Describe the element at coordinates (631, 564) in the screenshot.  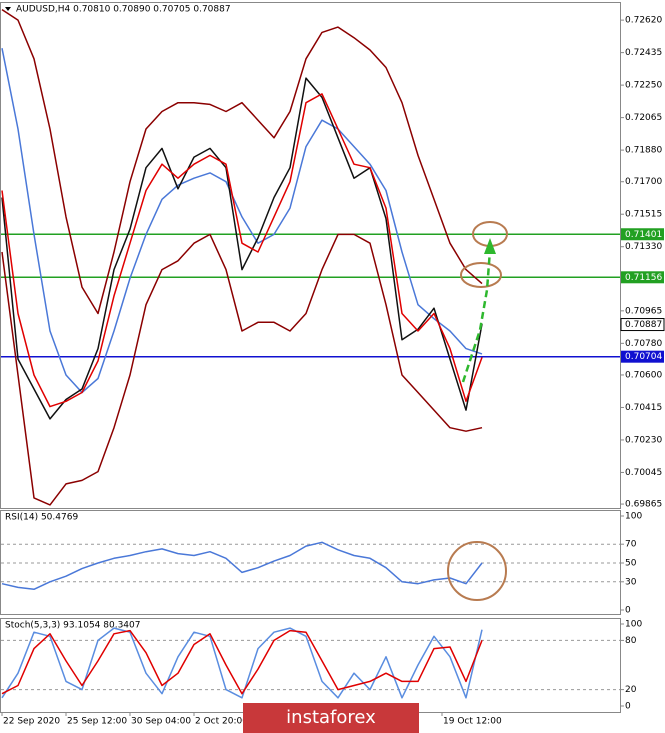
I see `y-tick-label: 50` at that location.